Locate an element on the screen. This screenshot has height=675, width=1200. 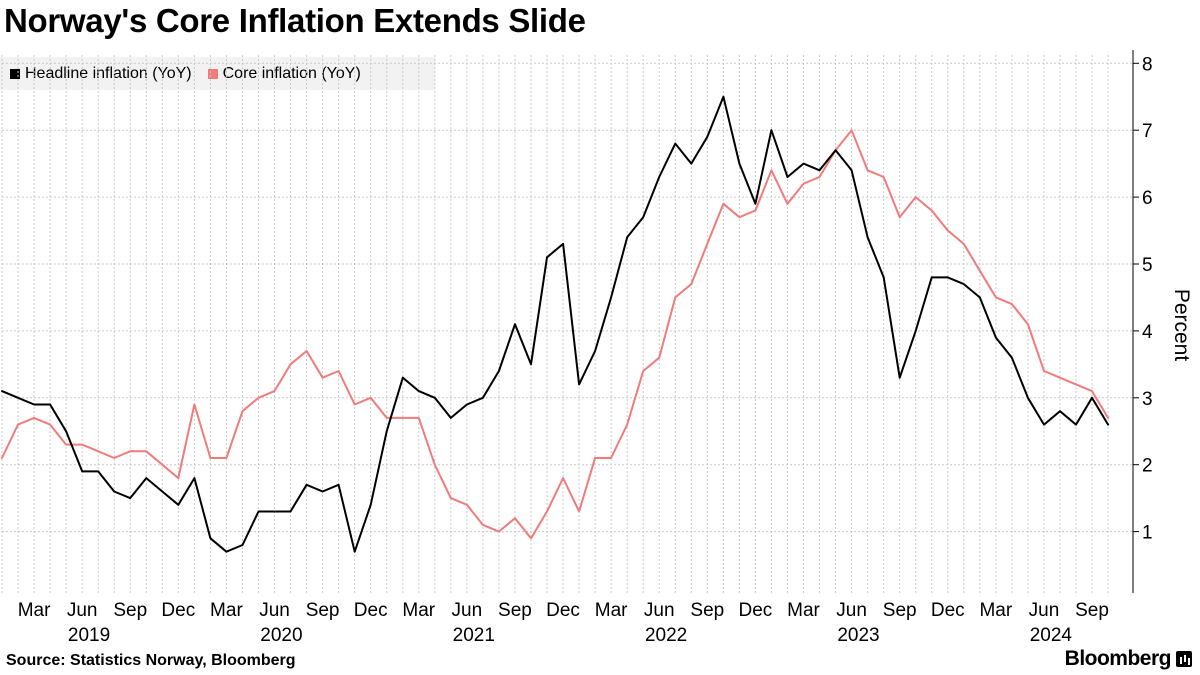
brand-name: Bloomberg is located at coordinates (1118, 658).